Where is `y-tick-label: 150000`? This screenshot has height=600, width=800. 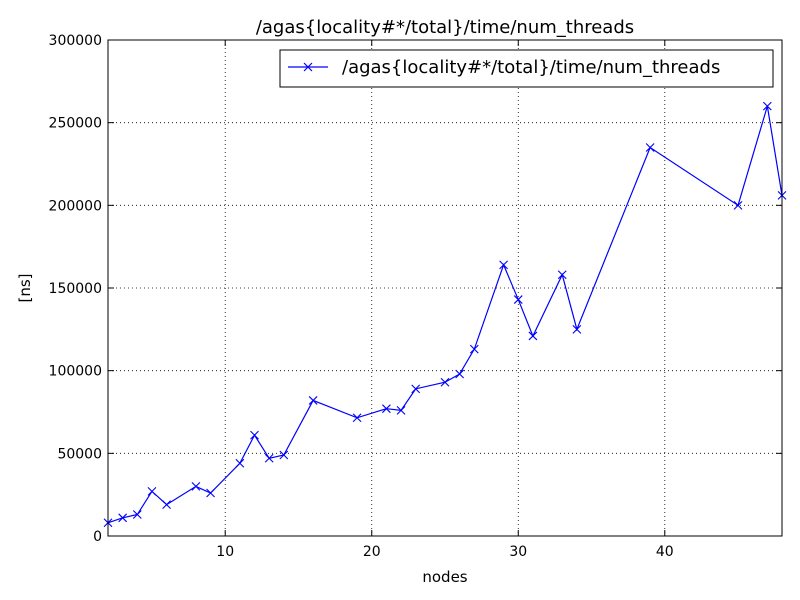 y-tick-label: 150000 is located at coordinates (75, 289).